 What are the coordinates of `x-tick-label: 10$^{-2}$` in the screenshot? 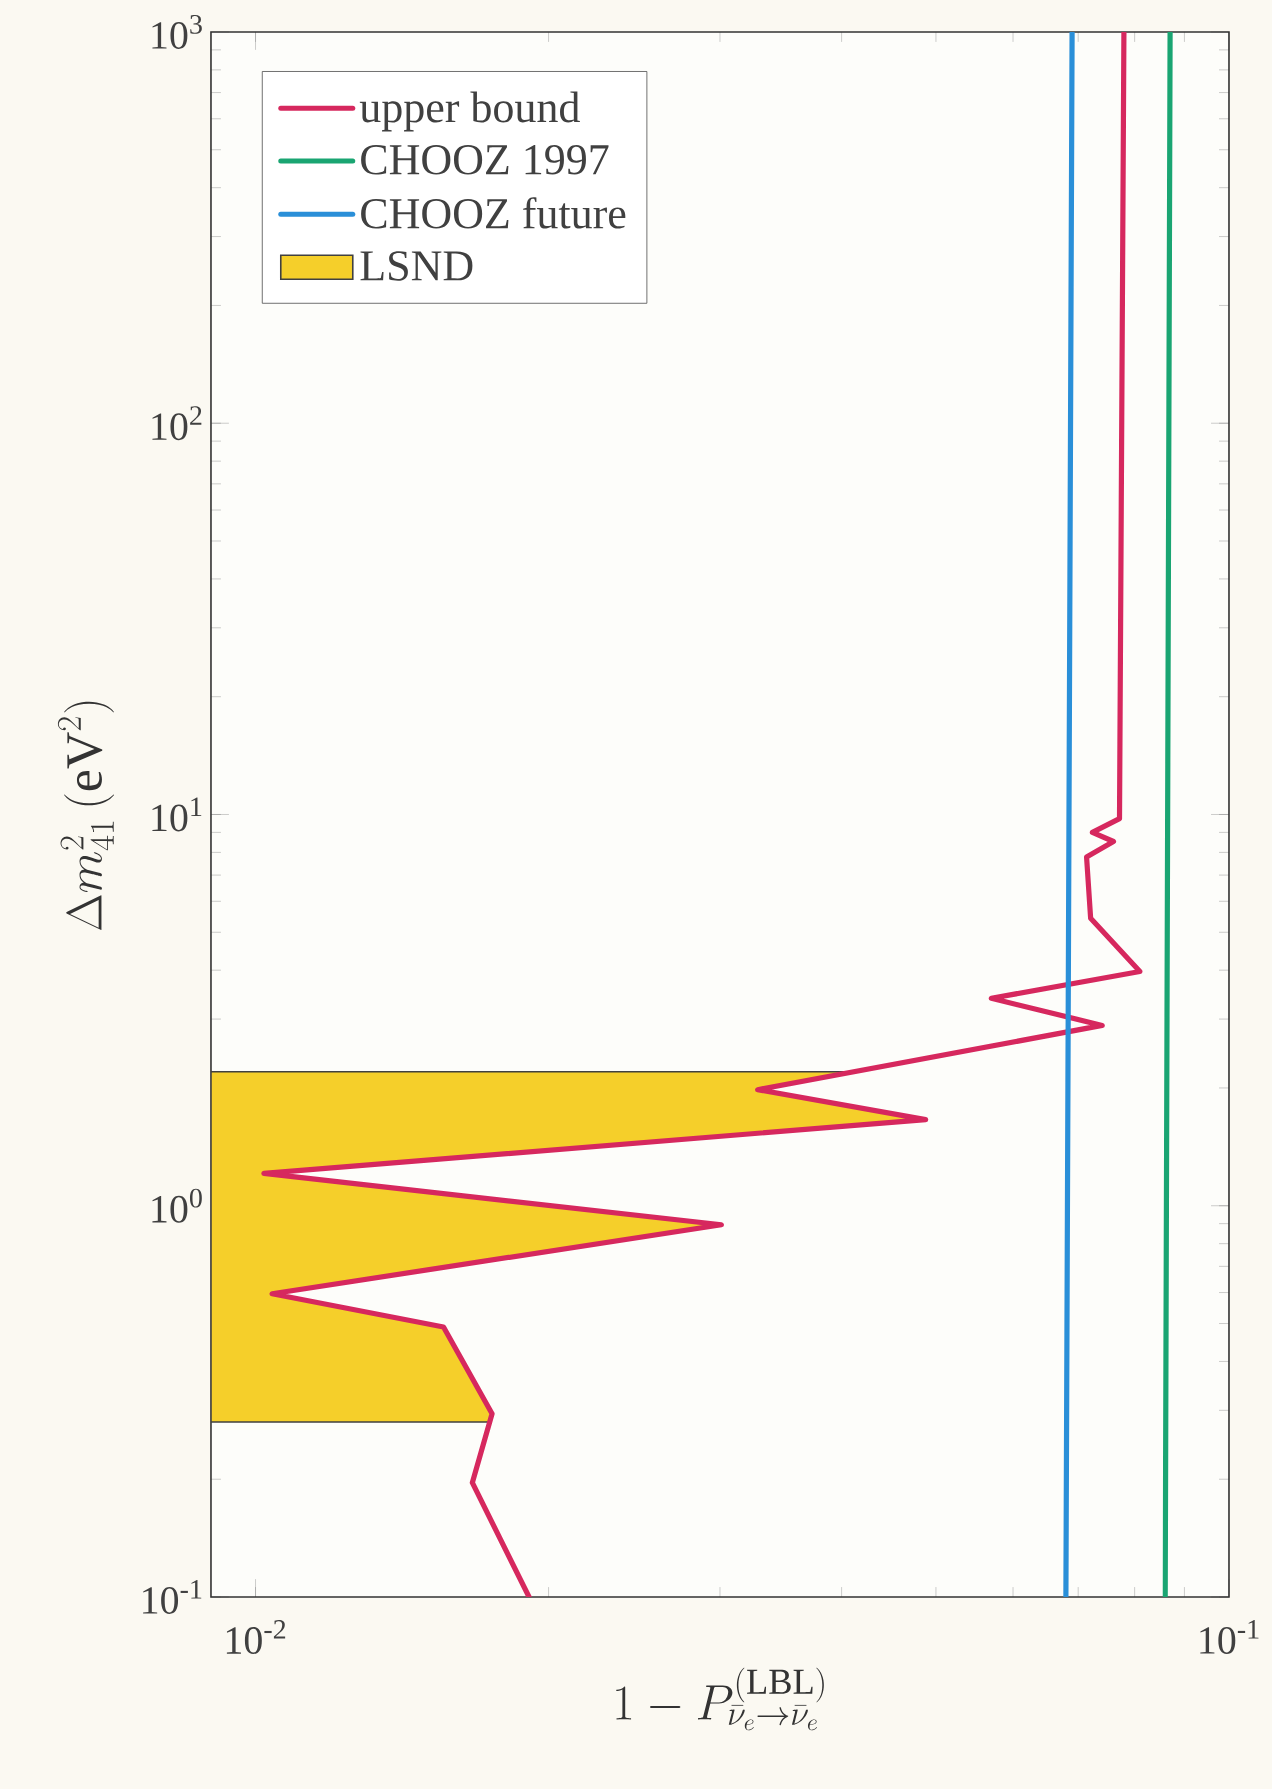 It's located at (256, 1637).